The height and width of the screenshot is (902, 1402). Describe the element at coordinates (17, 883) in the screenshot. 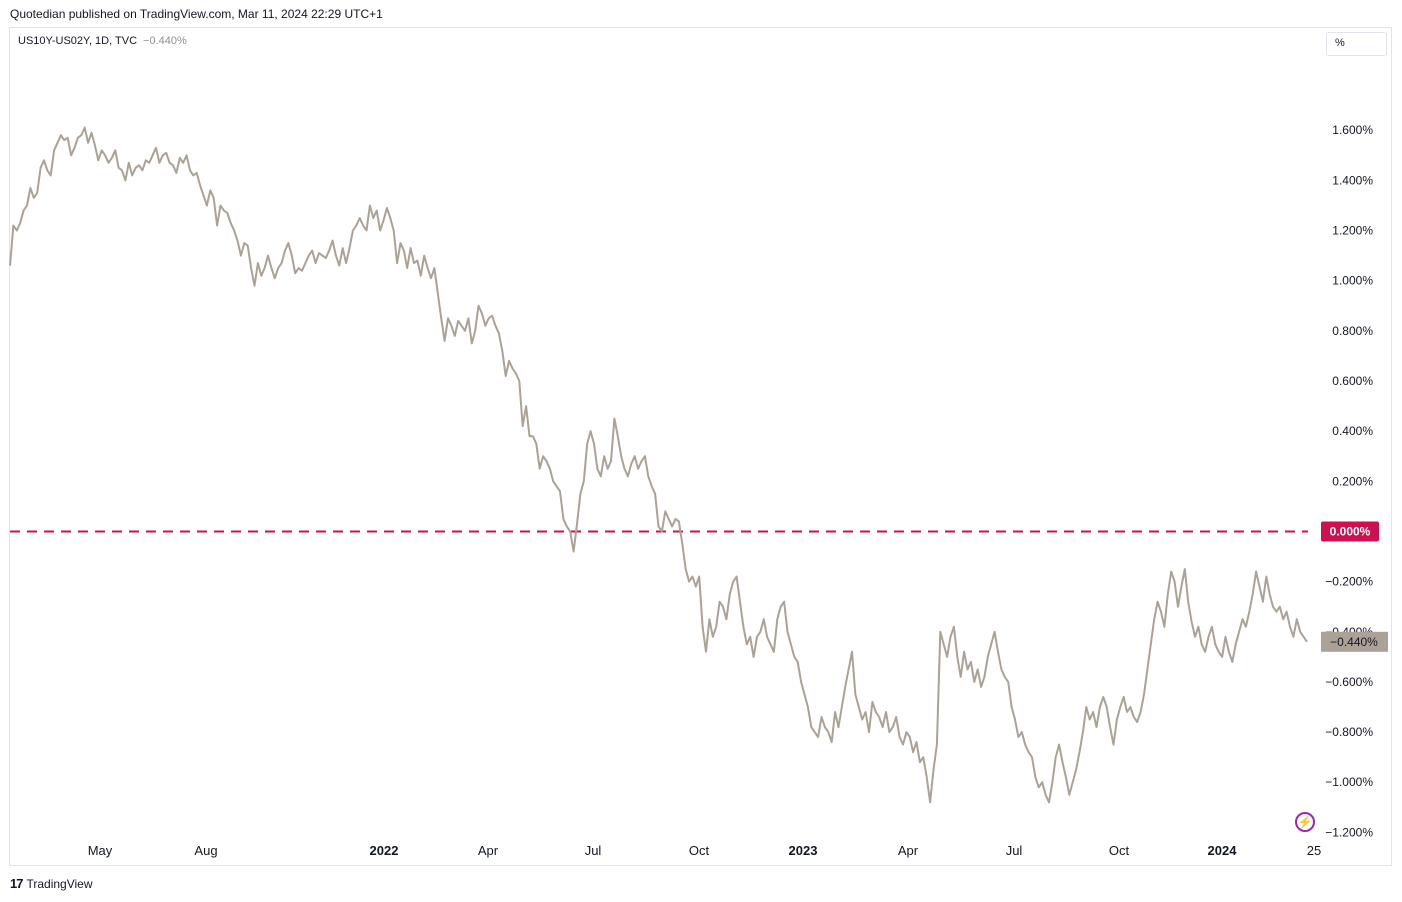

I see `tradingview-logo-icon: 17` at that location.